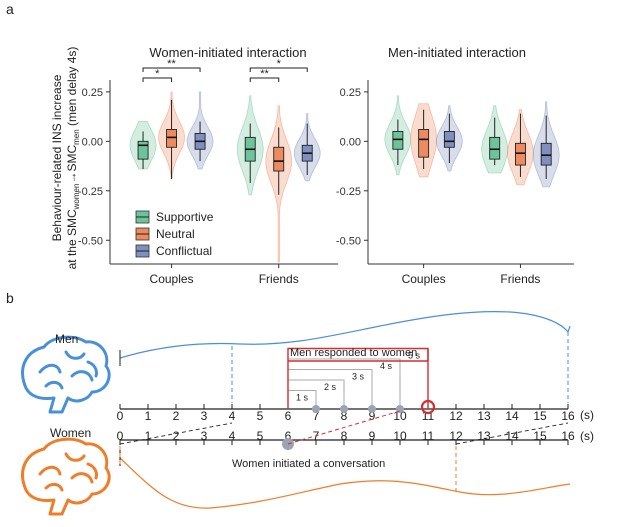 This screenshot has height=527, width=630. What do you see at coordinates (260, 436) in the screenshot?
I see `women-axis-tick-label: 5` at bounding box center [260, 436].